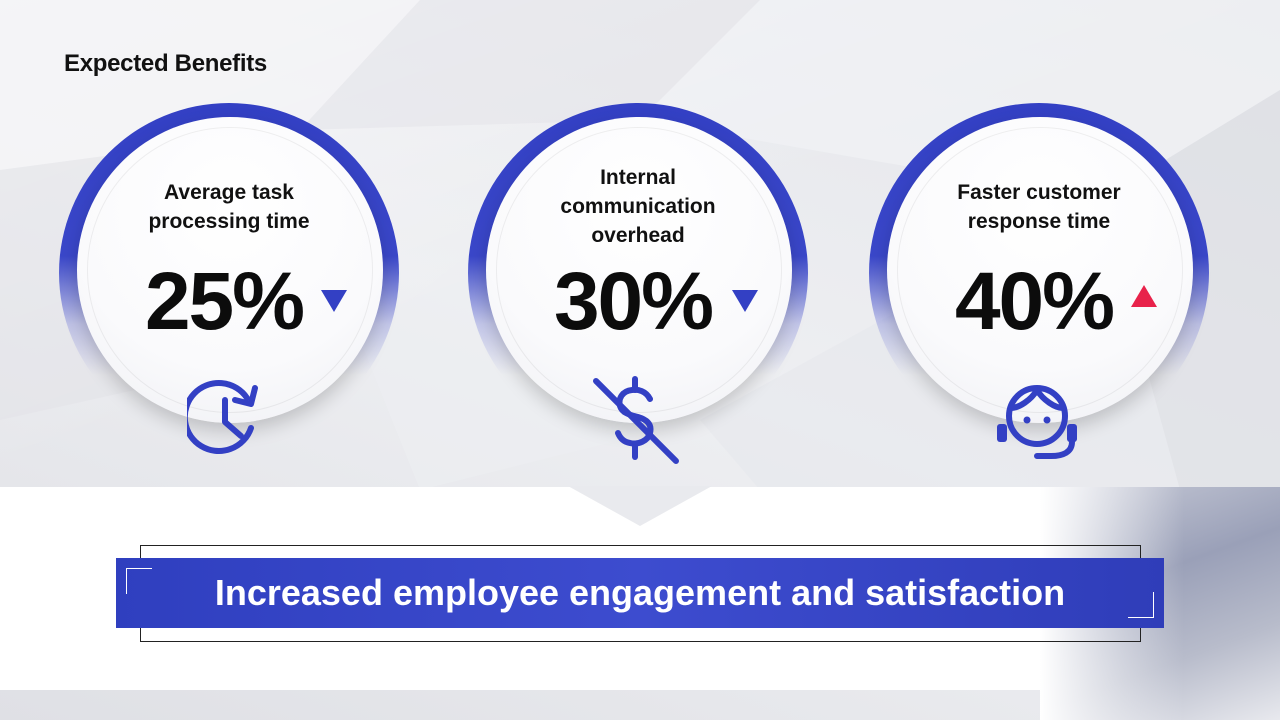 Image resolution: width=1280 pixels, height=720 pixels. I want to click on card-value: 25%, so click(224, 301).